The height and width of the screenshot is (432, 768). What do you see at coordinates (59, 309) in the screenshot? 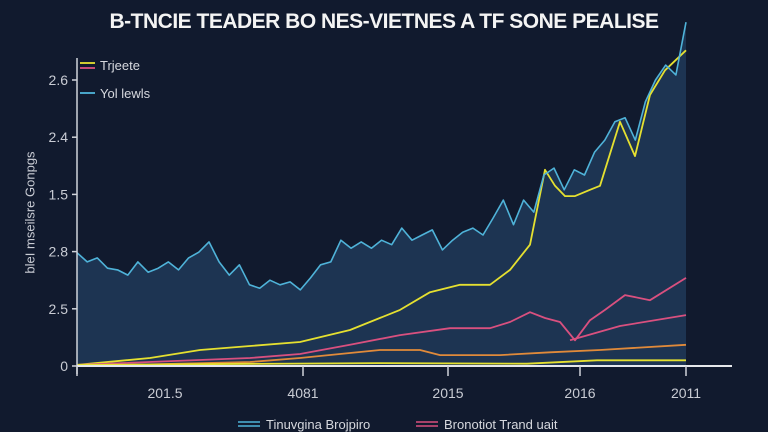
I see `y-tick-label: 2.5` at bounding box center [59, 309].